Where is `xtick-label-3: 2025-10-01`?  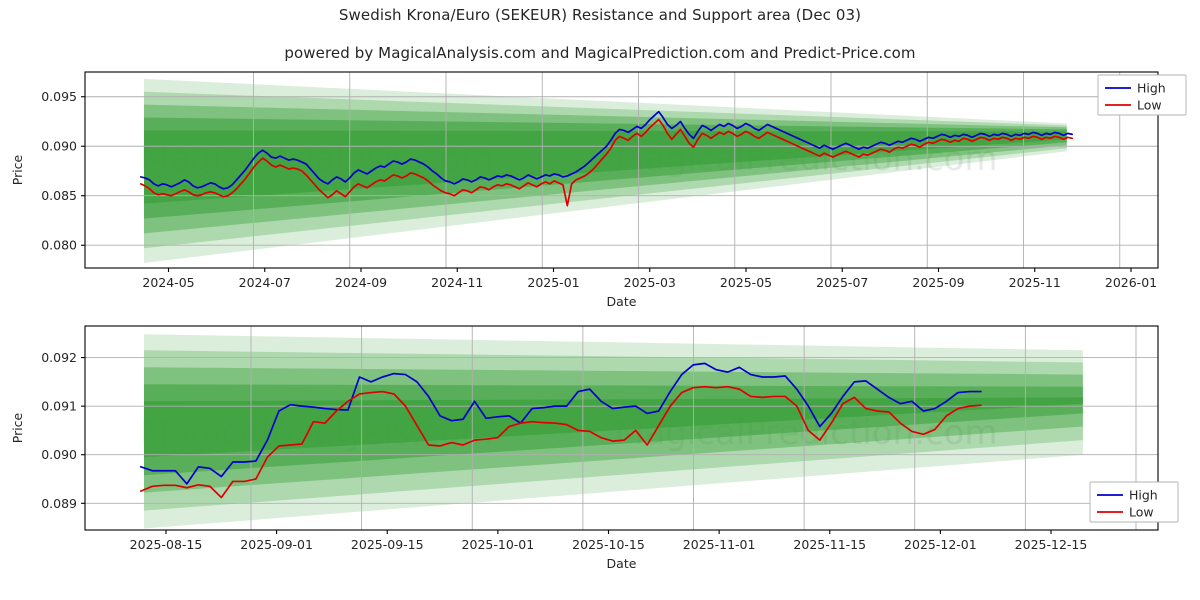 xtick-label-3: 2025-10-01 is located at coordinates (498, 544).